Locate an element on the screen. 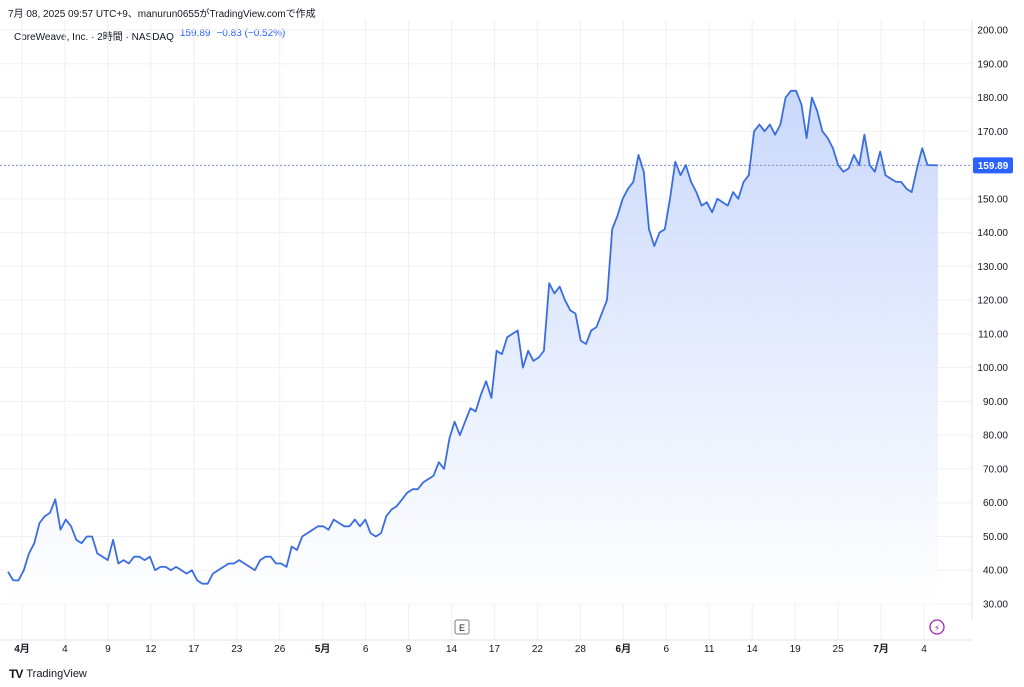 This screenshot has height=687, width=1024. price-tick-label: 130.00 is located at coordinates (992, 267).